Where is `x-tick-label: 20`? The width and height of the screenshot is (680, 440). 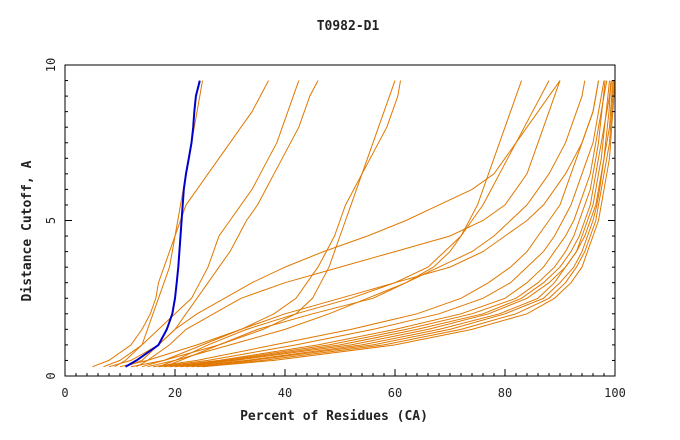 x-tick-label: 20 is located at coordinates (175, 393).